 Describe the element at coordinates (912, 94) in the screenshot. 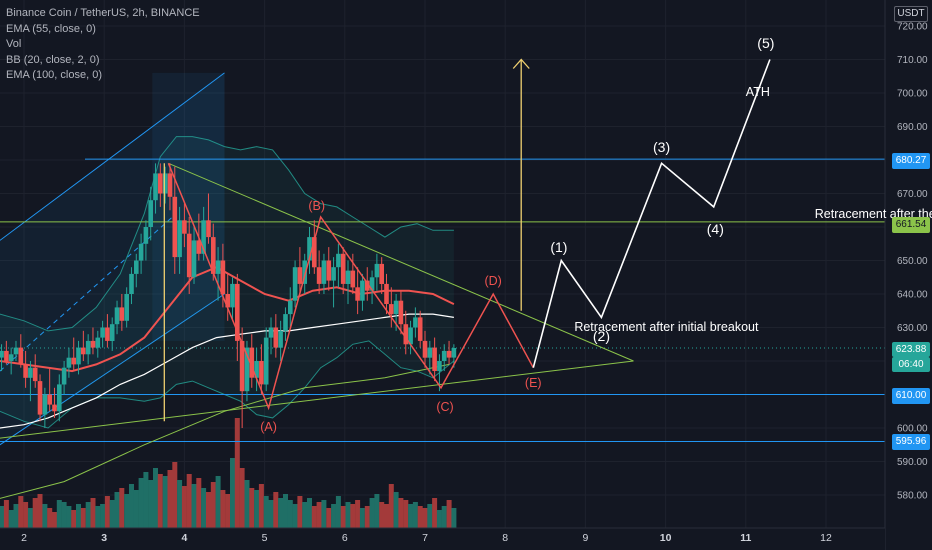

I see `price-tick-label: 700.00` at that location.